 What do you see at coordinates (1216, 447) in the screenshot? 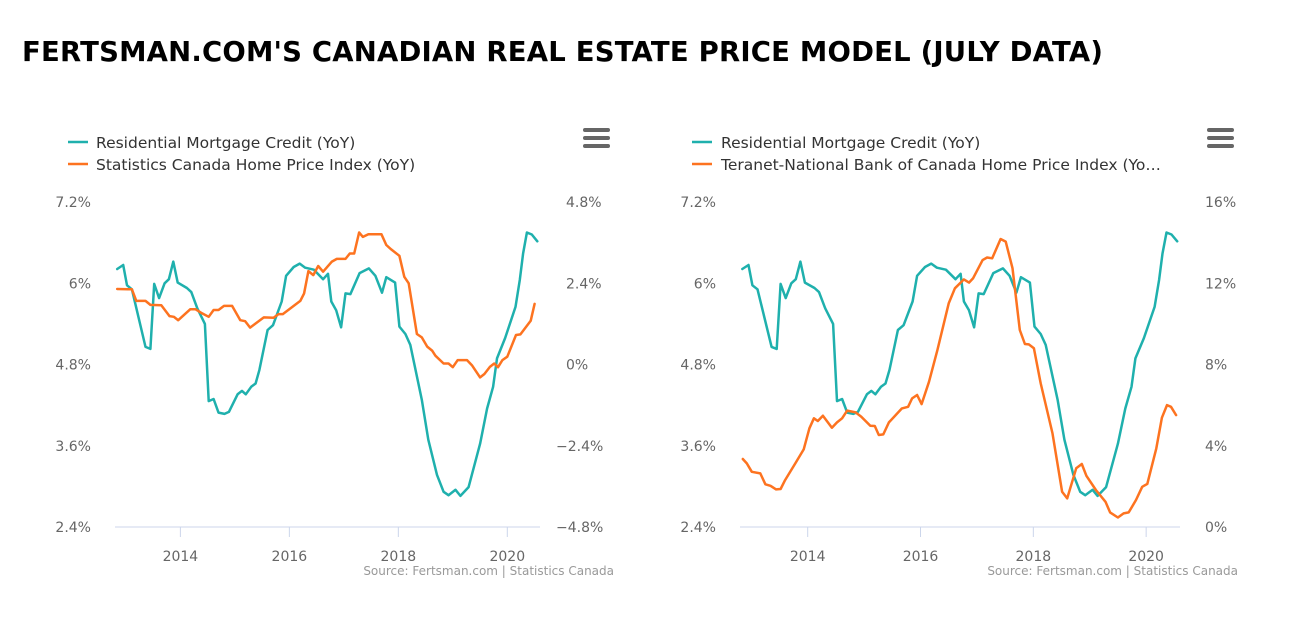
I see `y-right-tick-label: 4%` at bounding box center [1216, 447].